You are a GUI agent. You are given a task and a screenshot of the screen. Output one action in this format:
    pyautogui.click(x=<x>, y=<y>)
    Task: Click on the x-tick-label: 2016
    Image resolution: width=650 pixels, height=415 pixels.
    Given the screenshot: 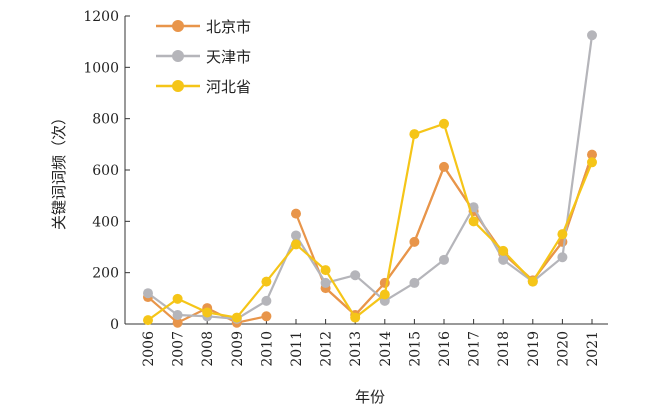 What is the action you would take?
    pyautogui.click(x=445, y=349)
    